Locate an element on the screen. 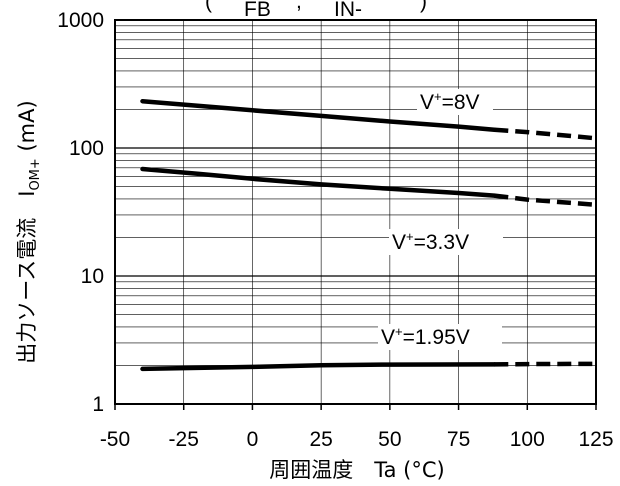 The width and height of the screenshot is (620, 486). series-label-rest: =1.95V is located at coordinates (436, 337).